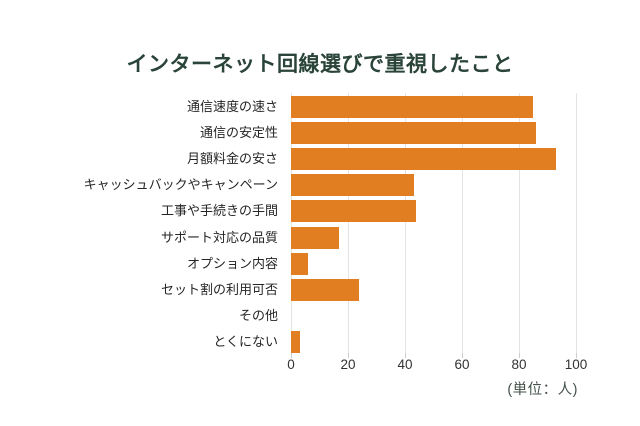  What do you see at coordinates (258, 315) in the screenshot?
I see `category-label: その他` at bounding box center [258, 315].